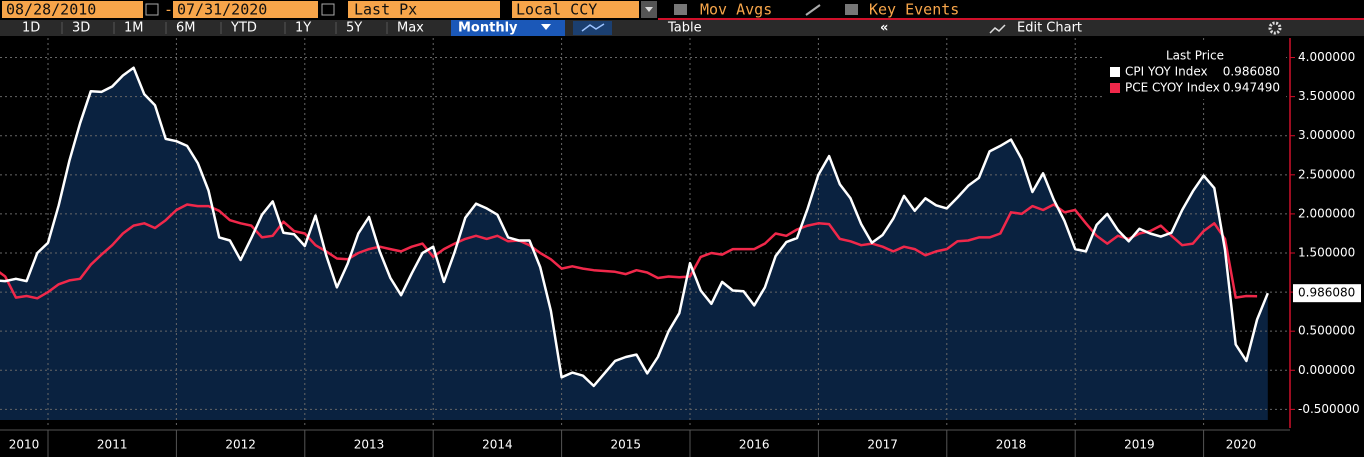  I want to click on mov-avgs: Mov Avgs, so click(736, 10).